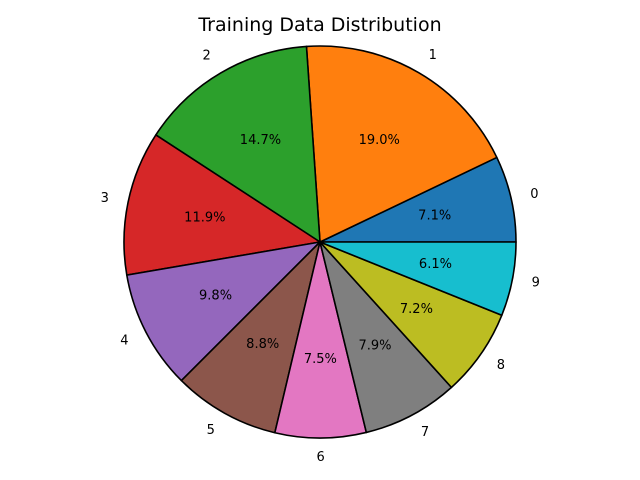 Image resolution: width=640 pixels, height=480 pixels. What do you see at coordinates (425, 432) in the screenshot?
I see `pie-category-label-7: 7` at bounding box center [425, 432].